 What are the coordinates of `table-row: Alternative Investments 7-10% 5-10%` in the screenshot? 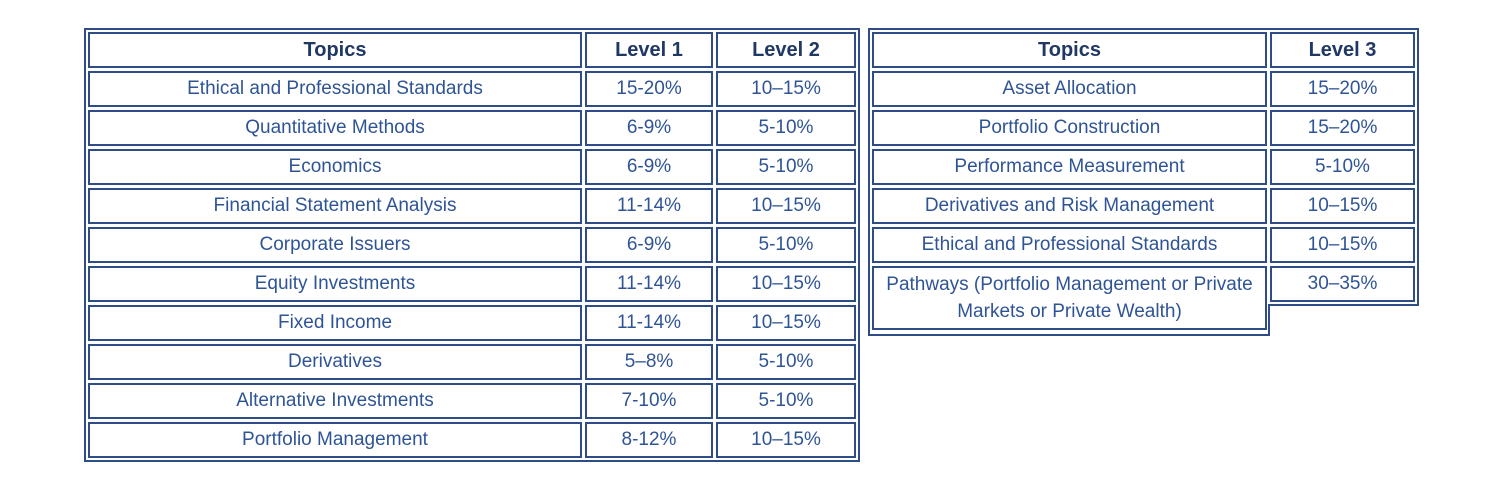 It's located at (472, 401).